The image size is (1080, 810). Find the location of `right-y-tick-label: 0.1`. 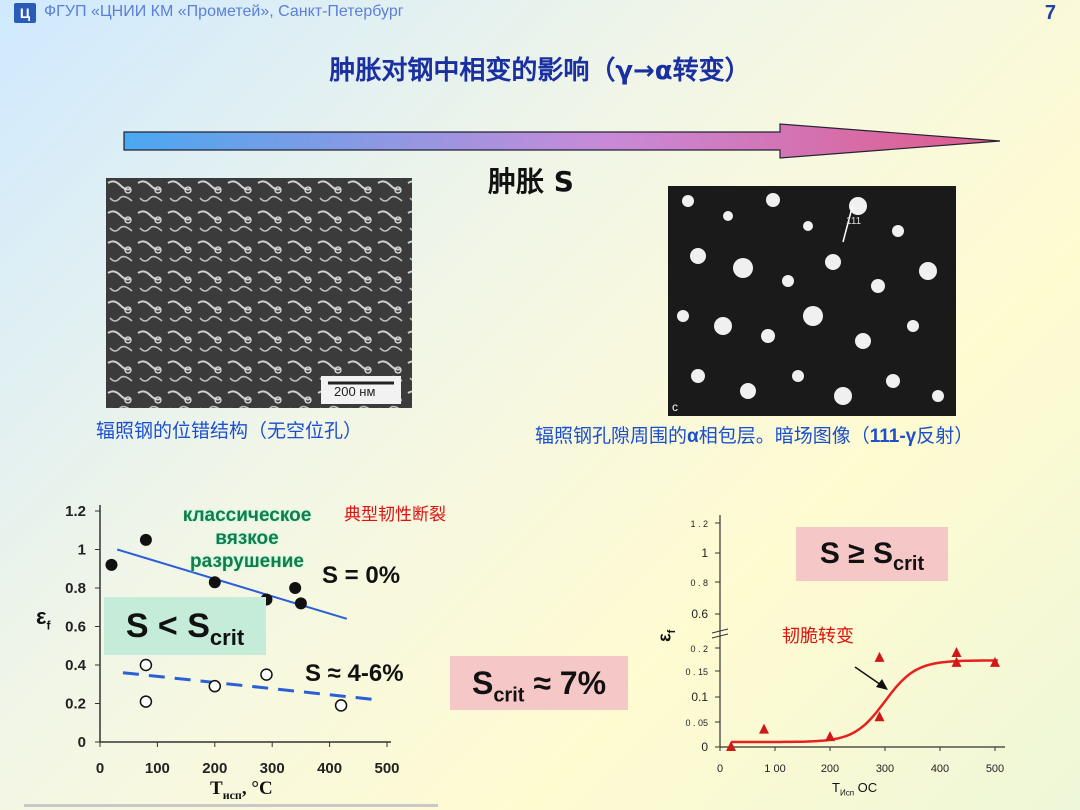

right-y-tick-label: 0.1 is located at coordinates (699, 697).